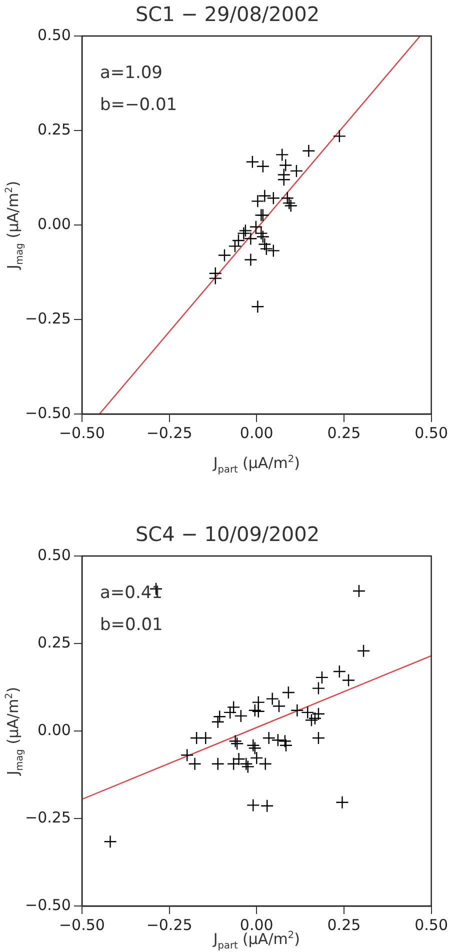 The width and height of the screenshot is (451, 952). What do you see at coordinates (131, 625) in the screenshot?
I see `annotation: b=0.01` at bounding box center [131, 625].